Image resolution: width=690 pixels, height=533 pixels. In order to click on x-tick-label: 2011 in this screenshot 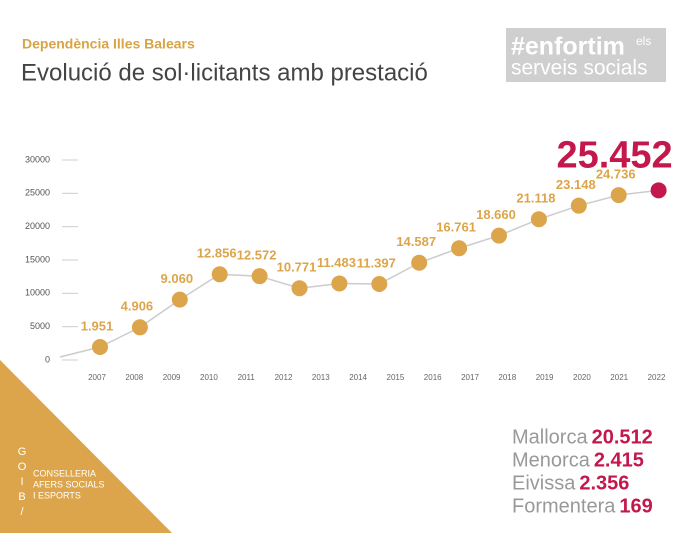, I will do `click(247, 377)`.